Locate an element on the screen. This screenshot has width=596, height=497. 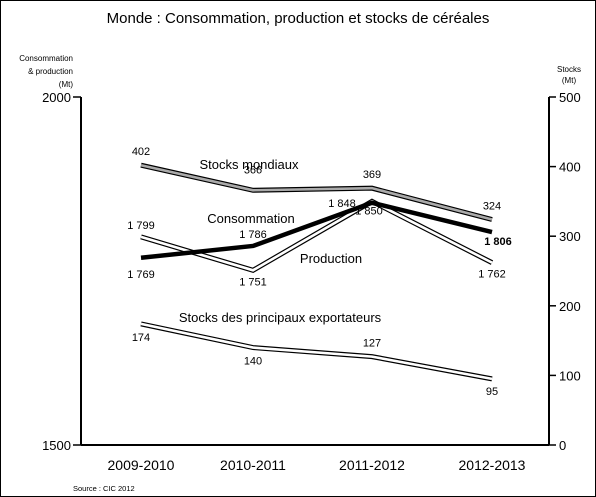
series-consommation is located at coordinates (316, 230).